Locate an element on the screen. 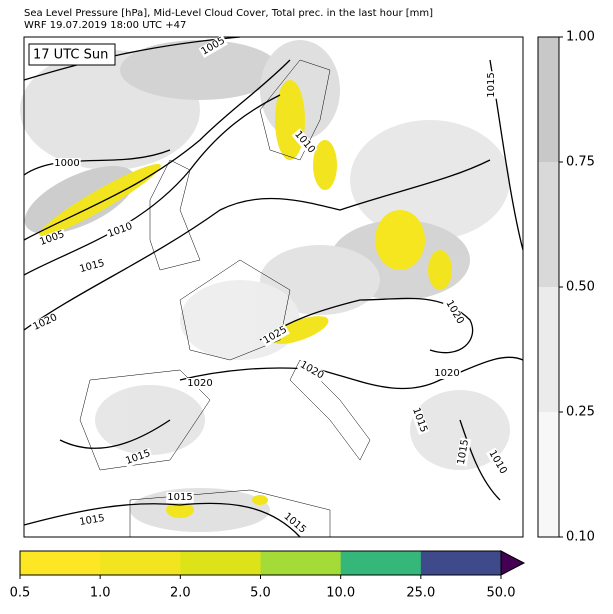 Image resolution: width=613 pixels, height=614 pixels. tick-label: 5.0 is located at coordinates (260, 593).